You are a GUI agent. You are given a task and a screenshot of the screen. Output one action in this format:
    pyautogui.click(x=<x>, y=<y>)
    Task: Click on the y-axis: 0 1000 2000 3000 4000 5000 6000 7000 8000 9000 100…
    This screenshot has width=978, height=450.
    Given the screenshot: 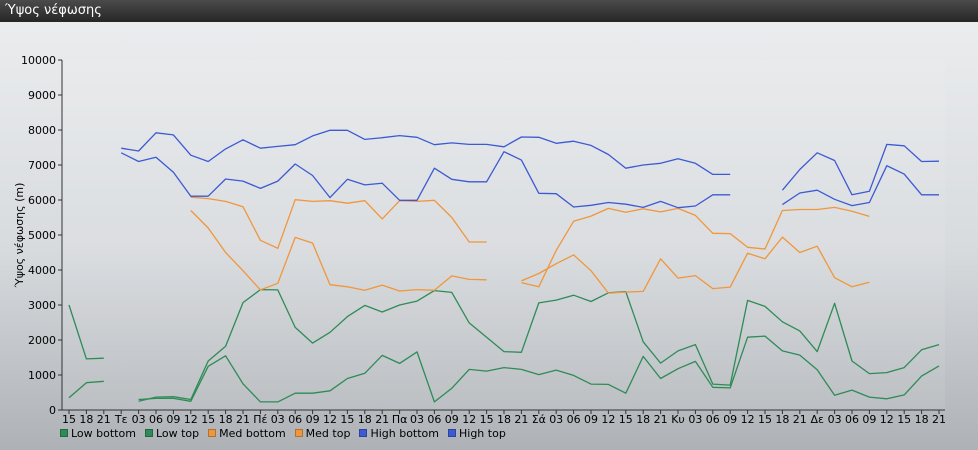 What is the action you would take?
    pyautogui.click(x=42, y=235)
    